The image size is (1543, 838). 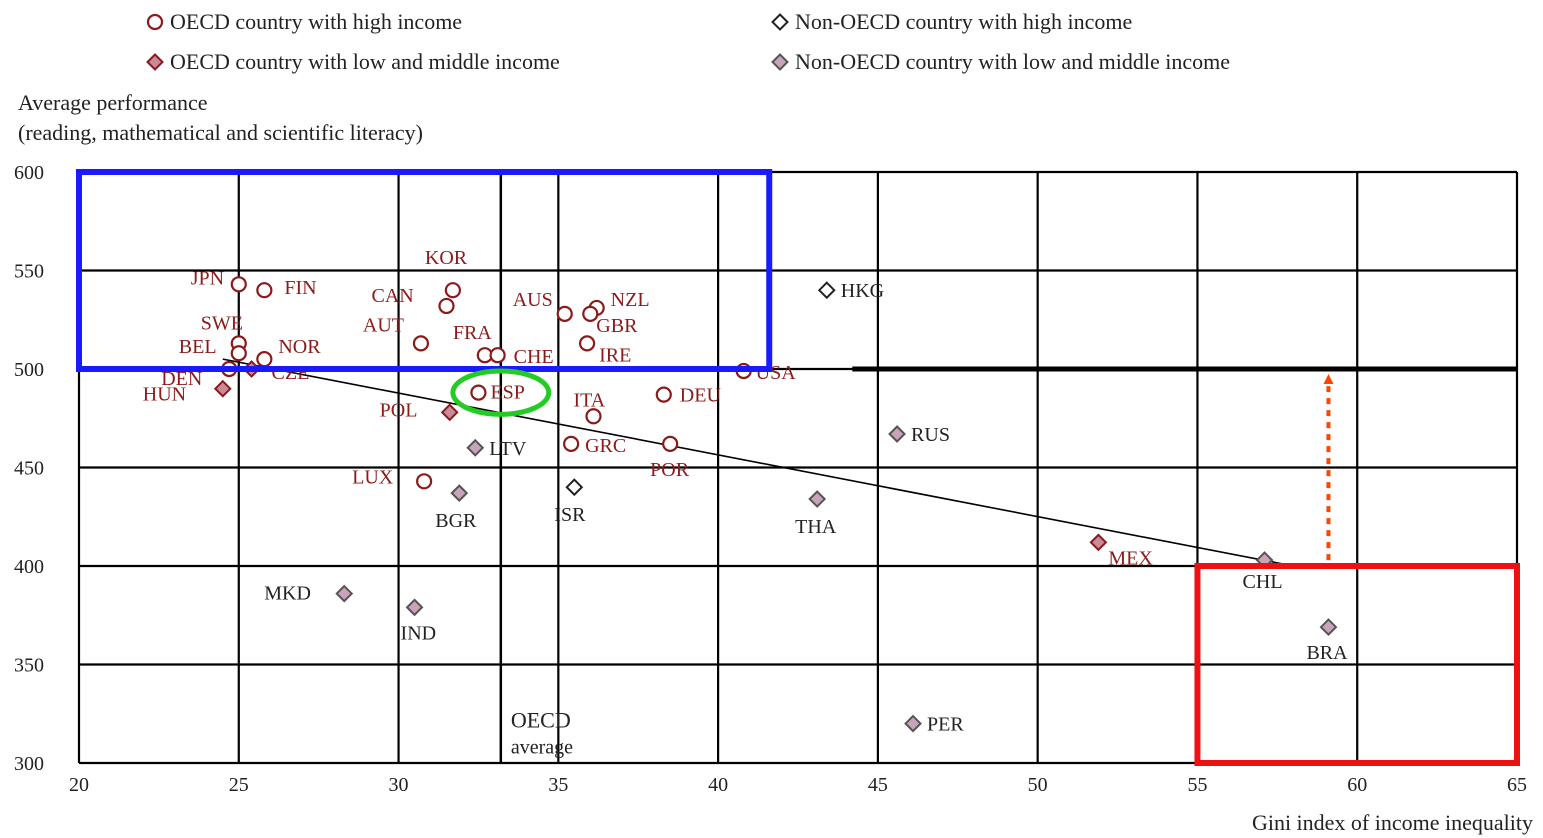 I want to click on point-label-gbr: GBR, so click(x=617, y=326).